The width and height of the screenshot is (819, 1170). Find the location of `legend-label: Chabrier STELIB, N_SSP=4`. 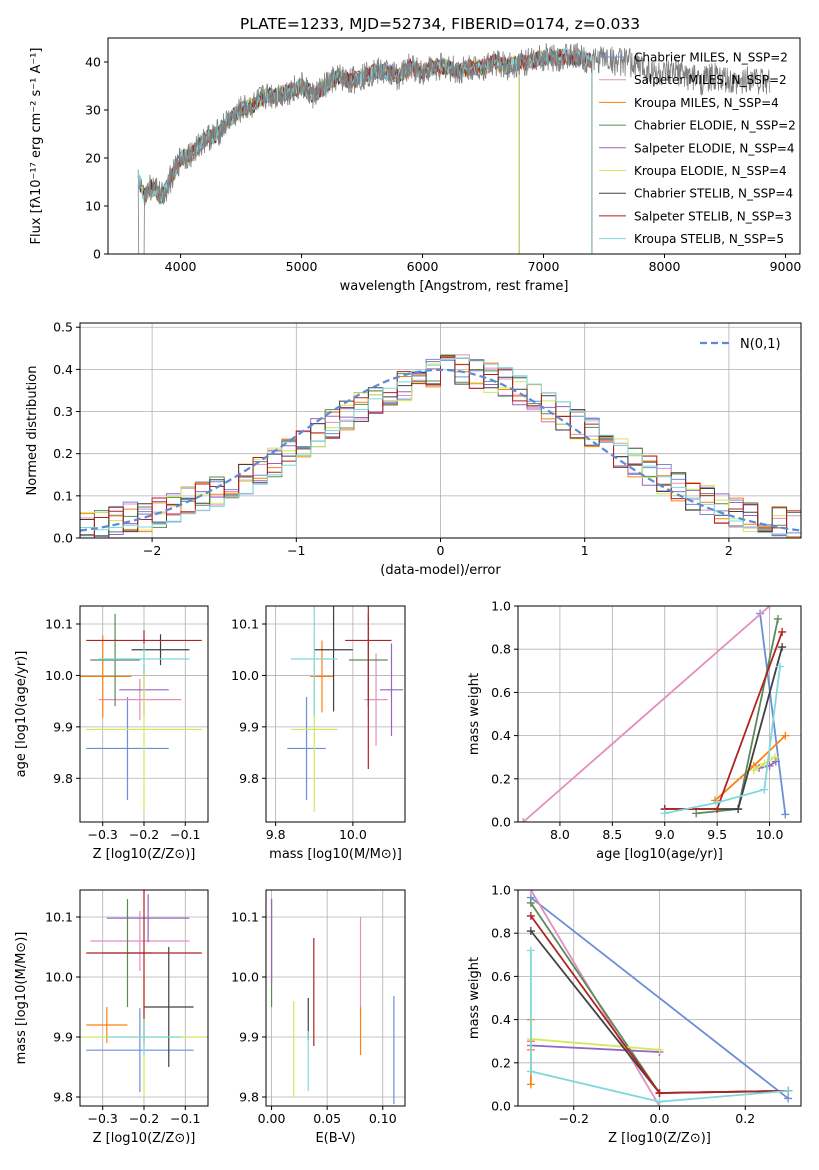

legend-label: Chabrier STELIB, N_SSP=4 is located at coordinates (713, 194).